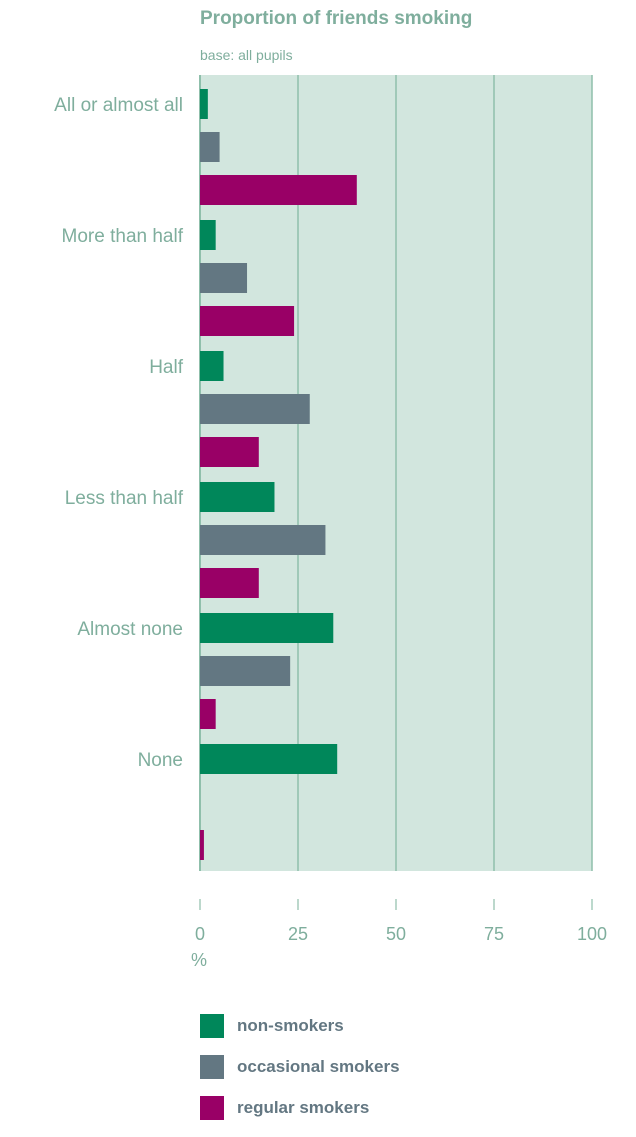  Describe the element at coordinates (212, 1026) in the screenshot. I see `legend-swatch-non-smokers` at that location.